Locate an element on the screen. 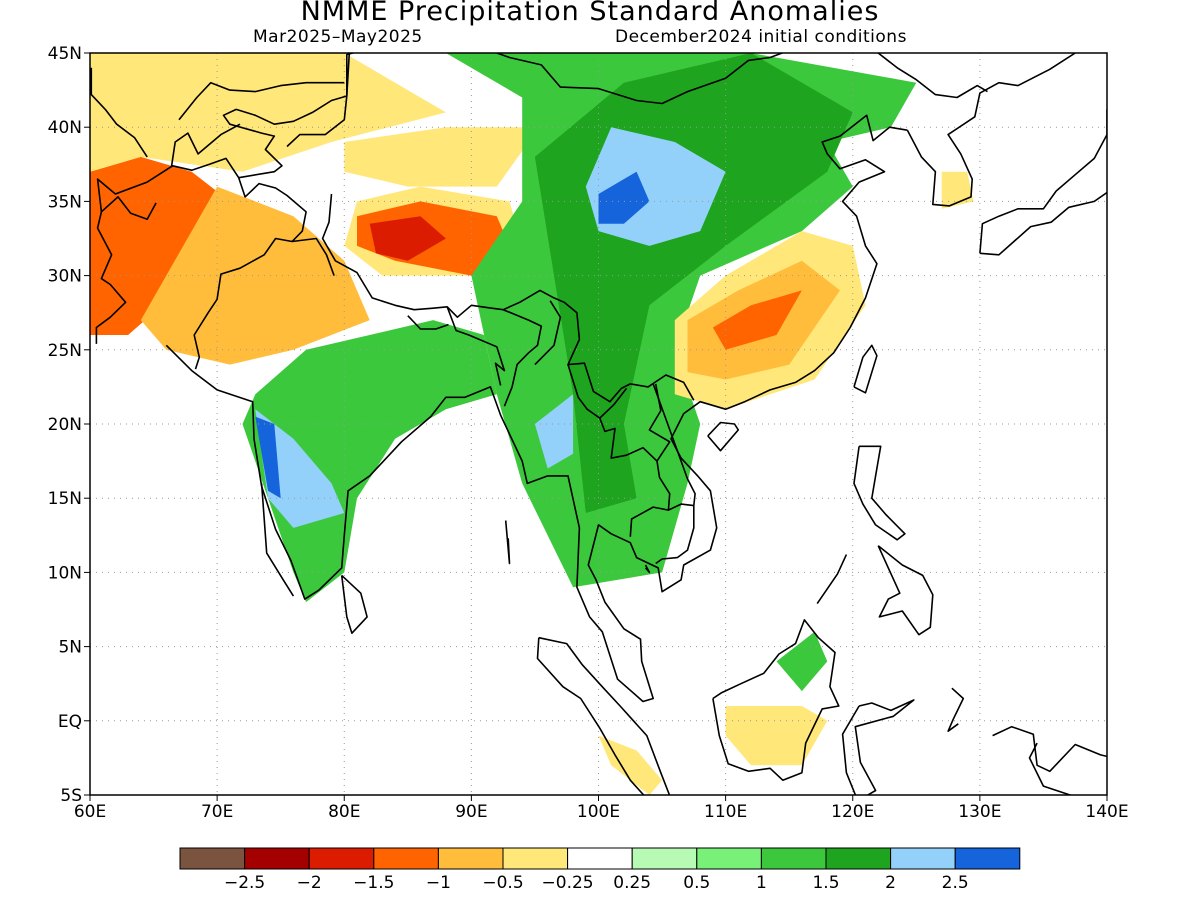 The image size is (1200, 900). map-title: NMME Precipitation Standard Anomalies is located at coordinates (590, 13).